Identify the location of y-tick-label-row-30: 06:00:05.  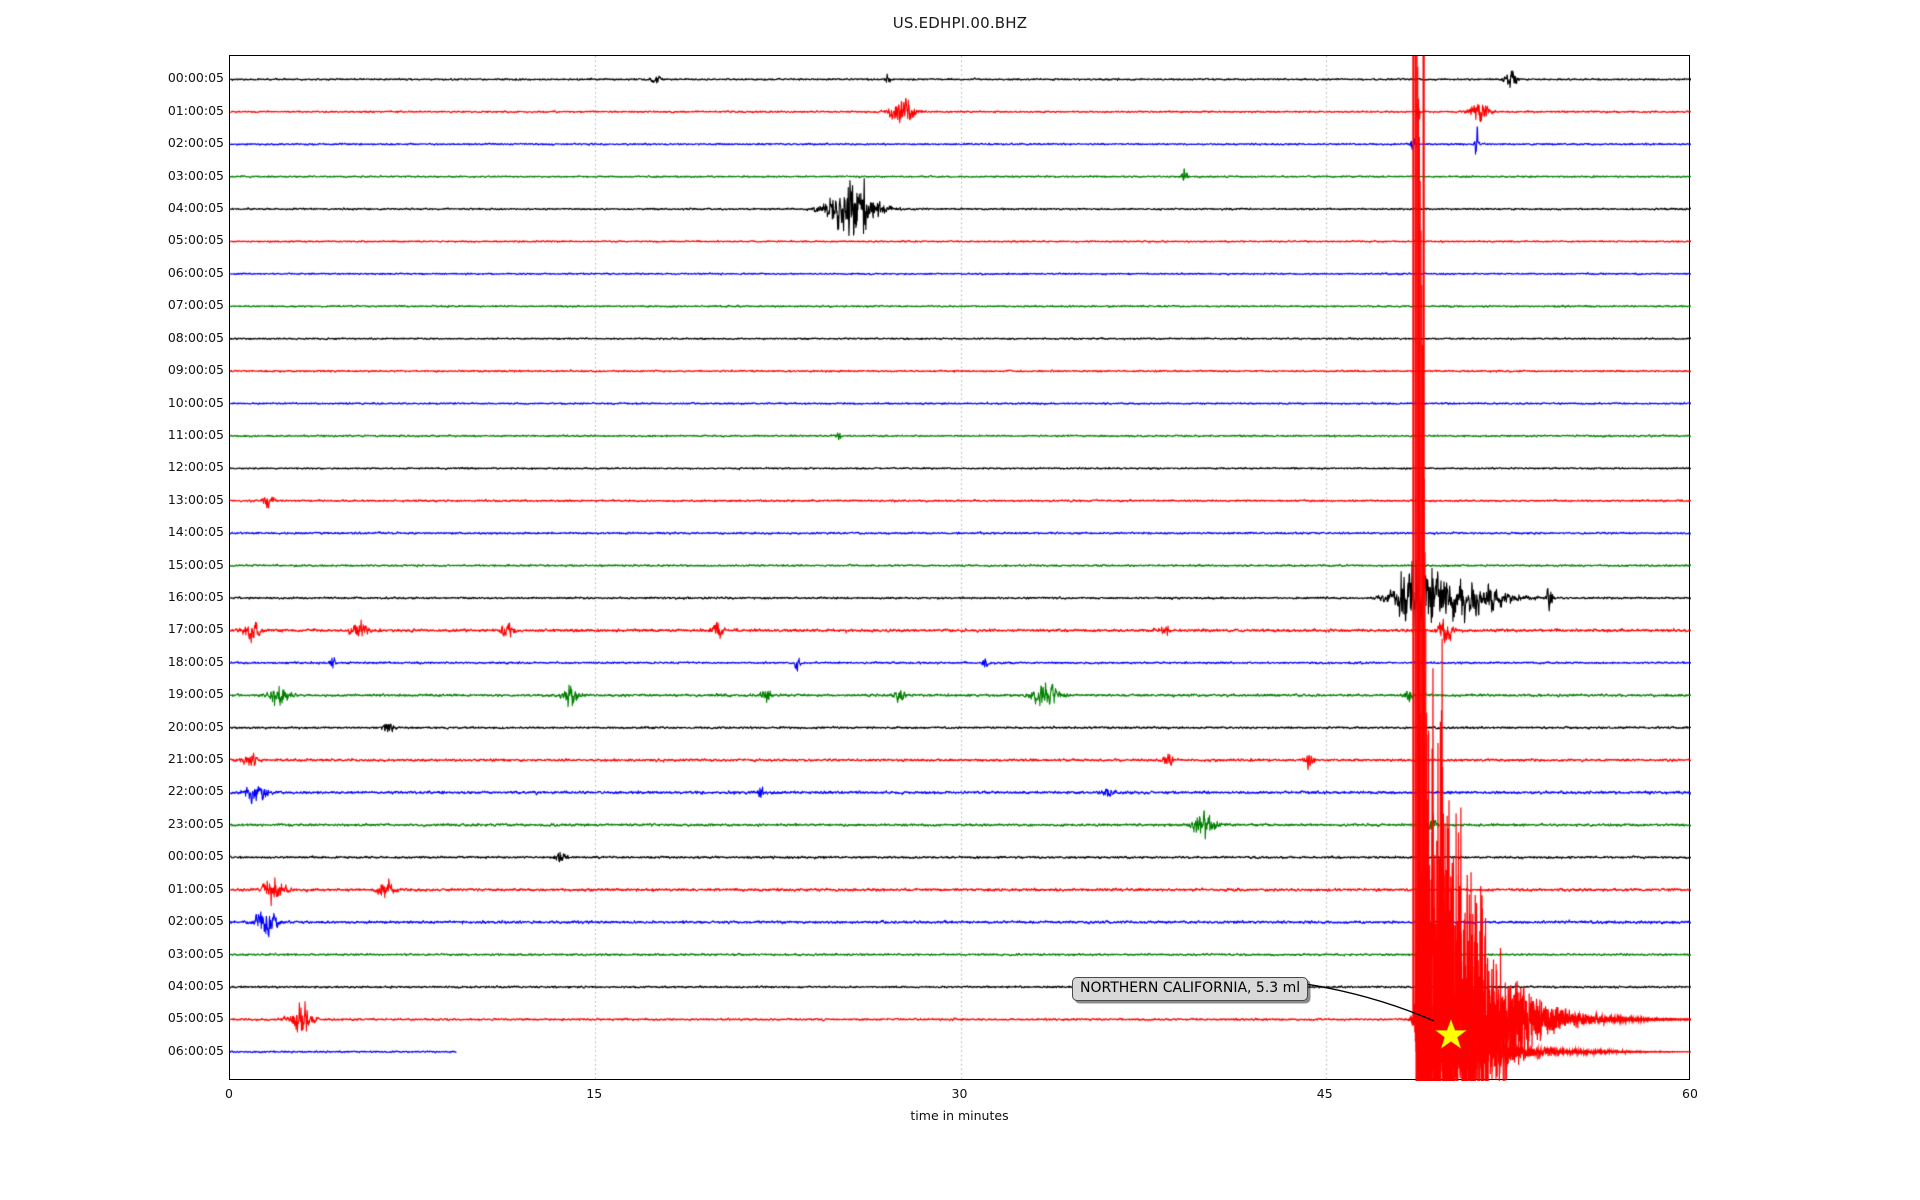
(195, 1050).